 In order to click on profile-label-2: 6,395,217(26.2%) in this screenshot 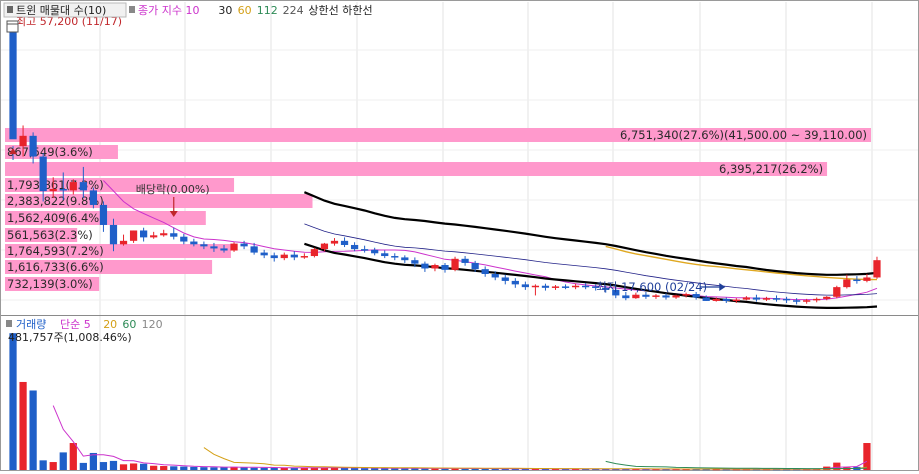, I will do `click(771, 169)`.